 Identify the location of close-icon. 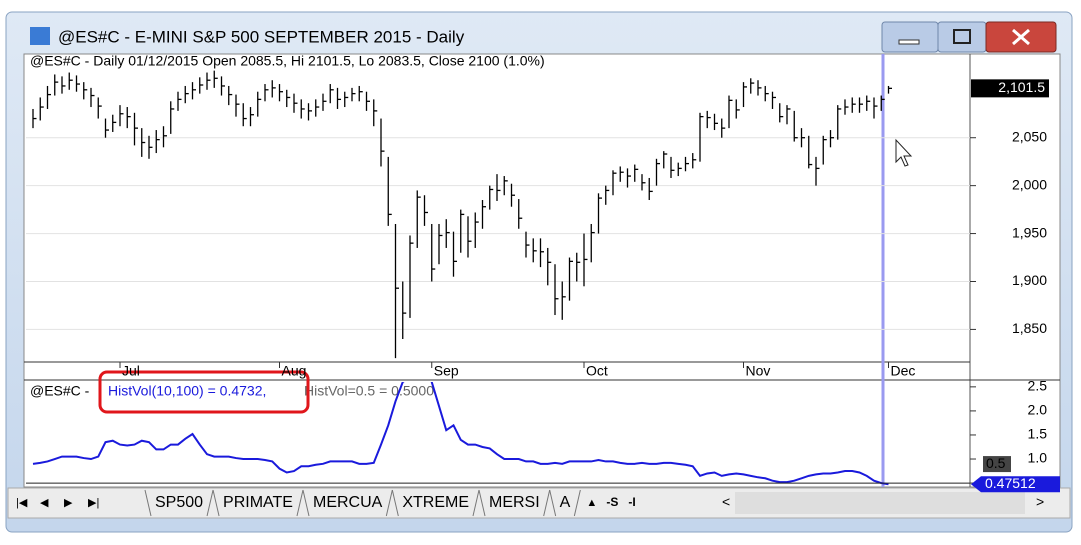
(1021, 37).